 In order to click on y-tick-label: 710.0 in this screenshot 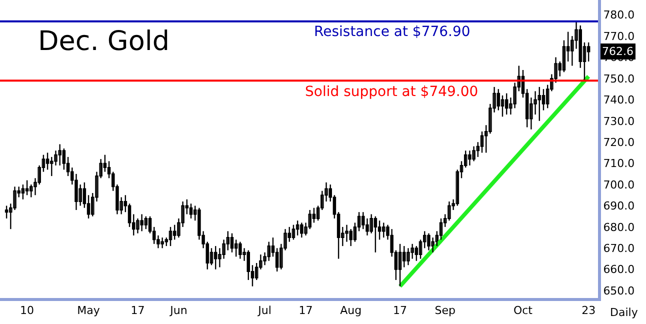, I will do `click(619, 163)`.